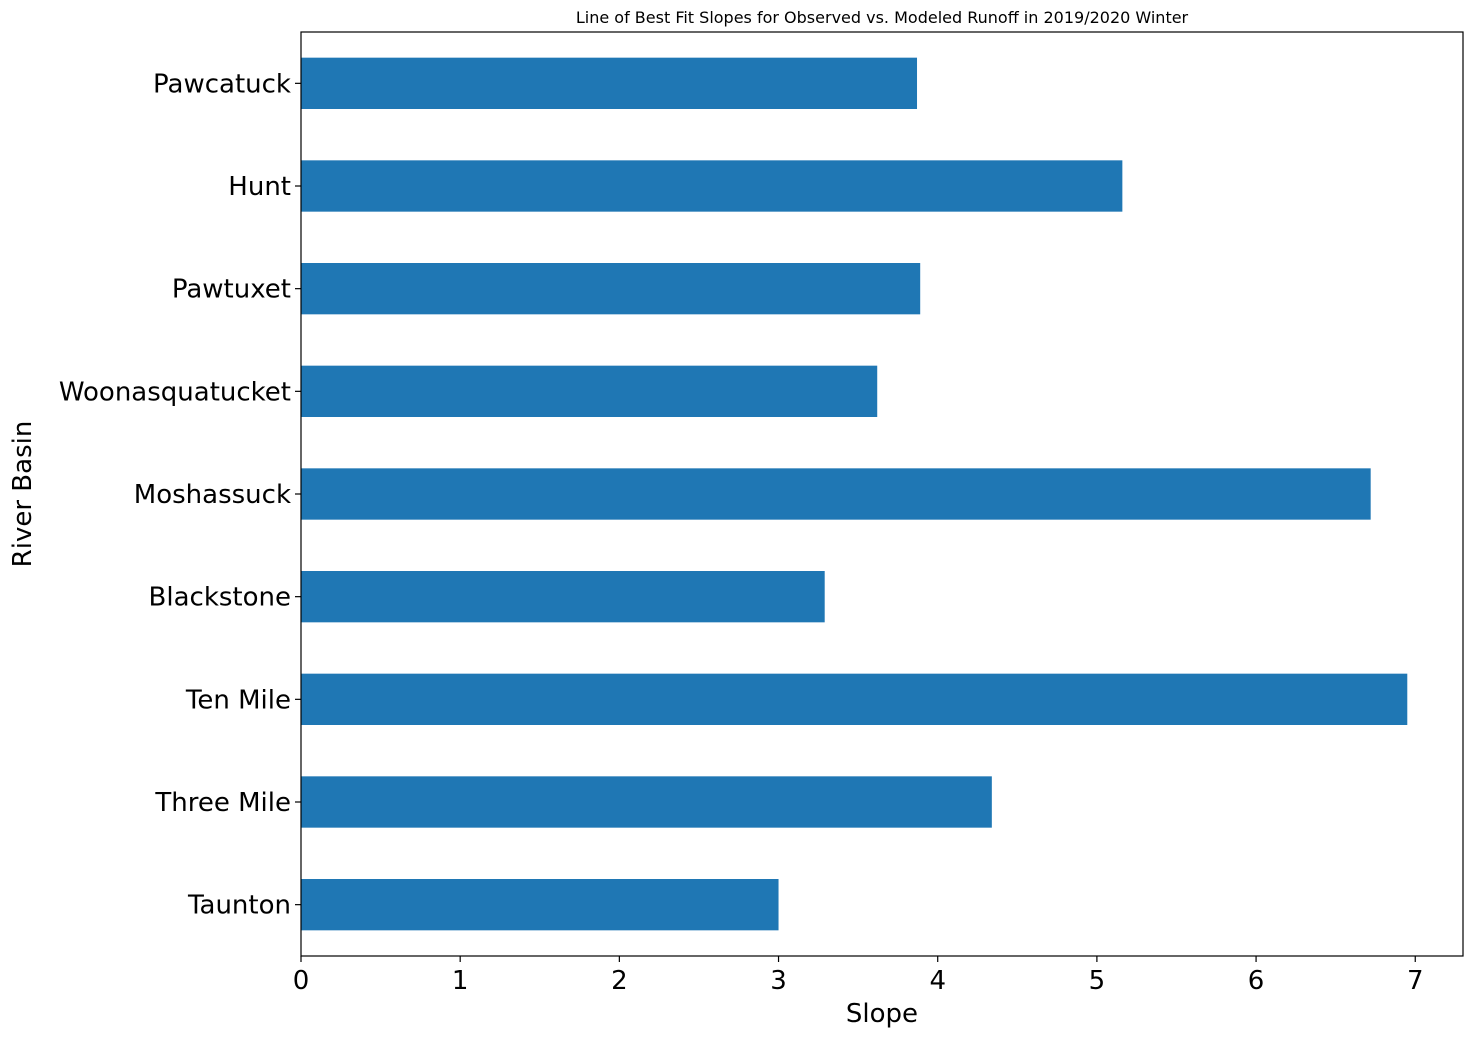  What do you see at coordinates (619, 981) in the screenshot?
I see `x-tick-label: 2` at bounding box center [619, 981].